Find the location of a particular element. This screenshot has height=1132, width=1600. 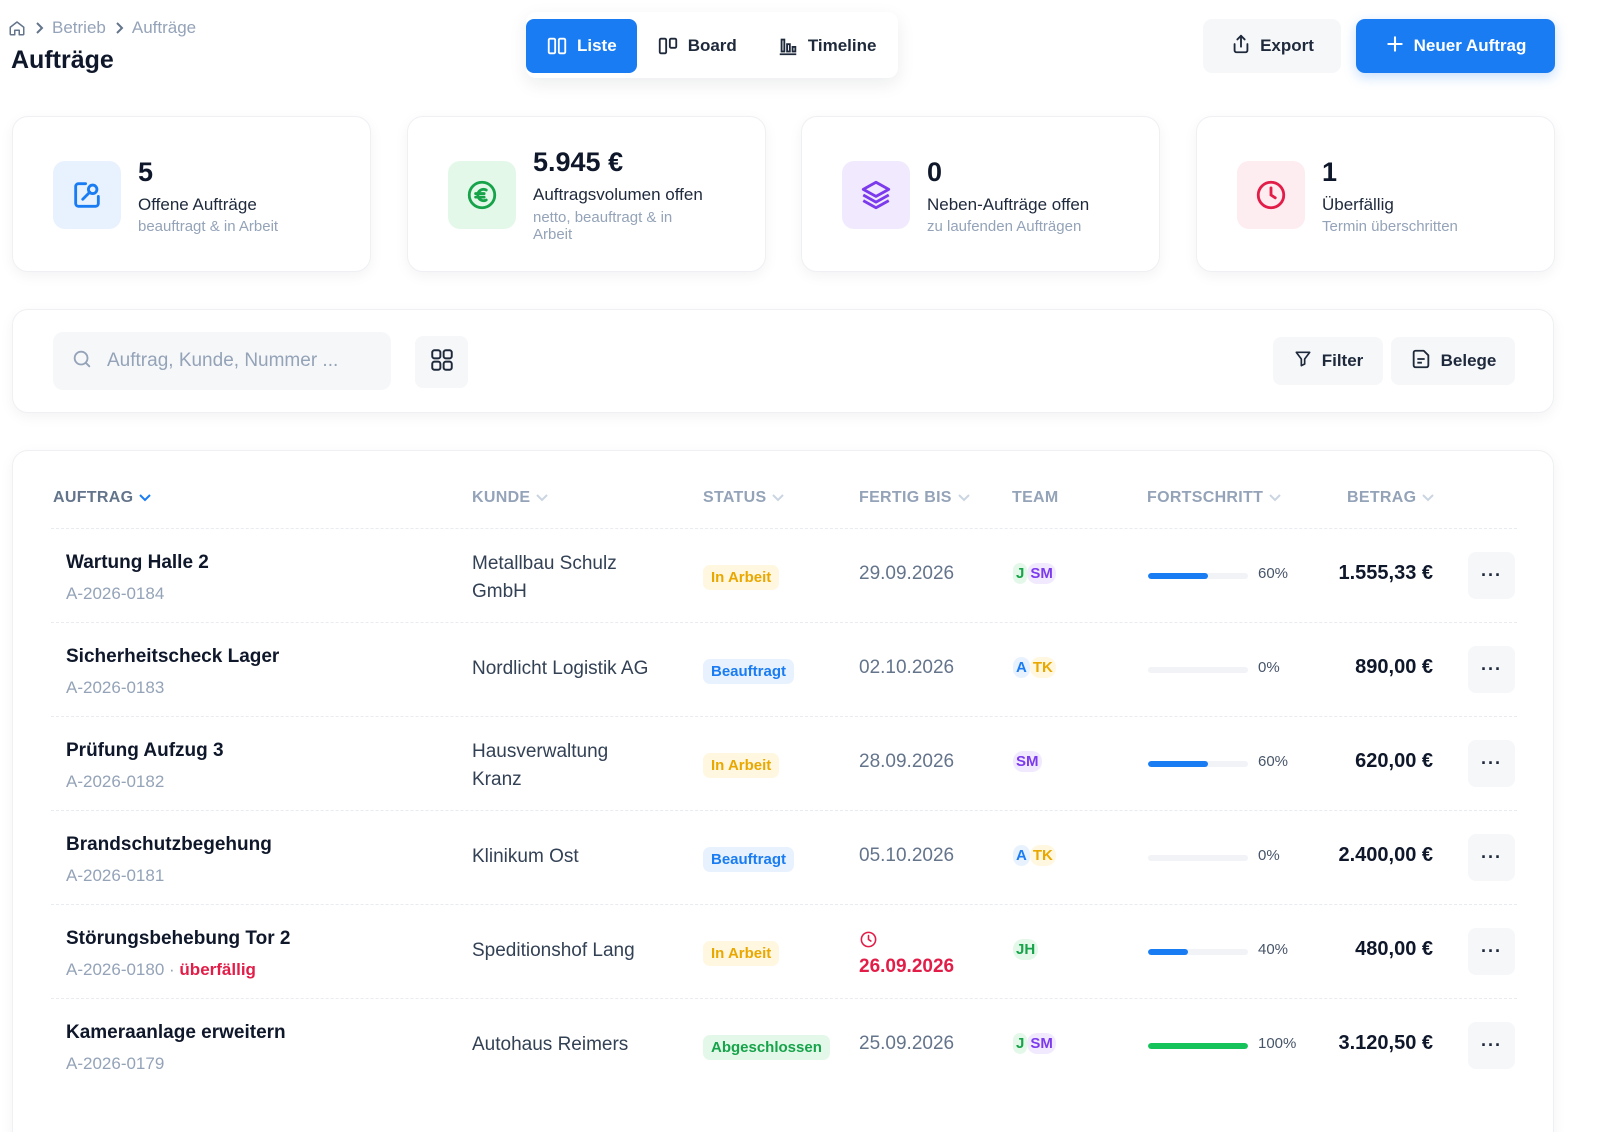

order-title: Kameraanlage erweitern is located at coordinates (176, 1032).